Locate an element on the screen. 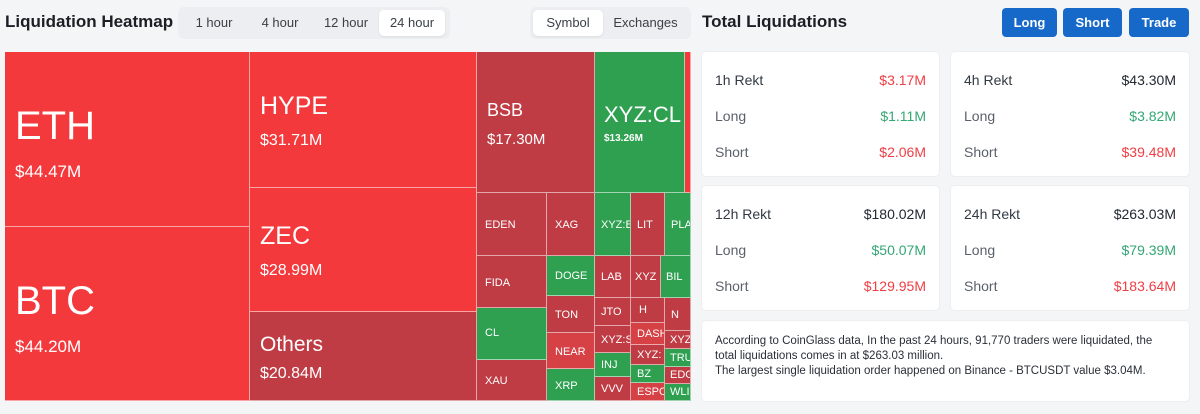 The width and height of the screenshot is (1200, 414). time-option-1h: 1 hour is located at coordinates (214, 22).